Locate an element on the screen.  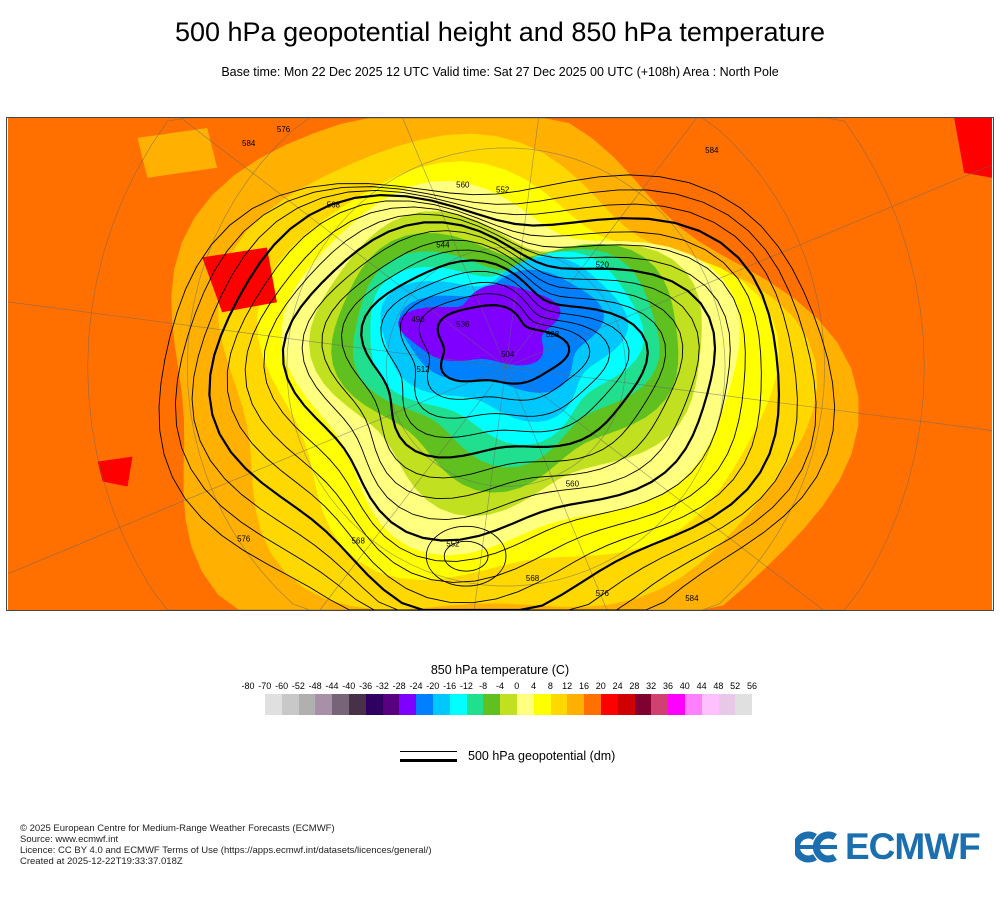
colorbar-tick-label: -4 is located at coordinates (500, 686).